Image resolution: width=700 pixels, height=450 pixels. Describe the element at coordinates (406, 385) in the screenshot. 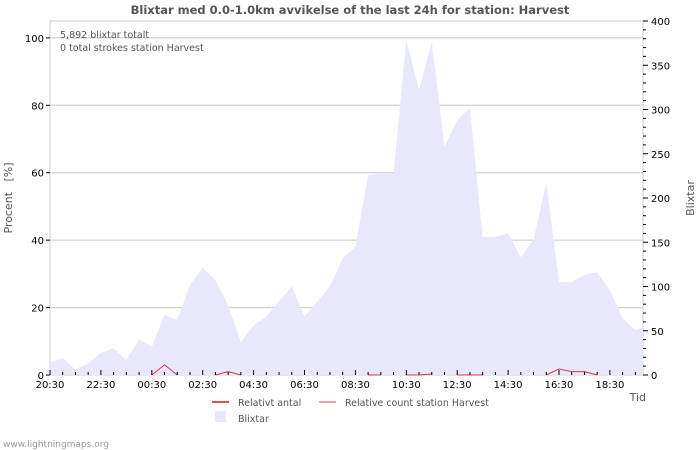

I see `x-tick-label: 10:30` at that location.